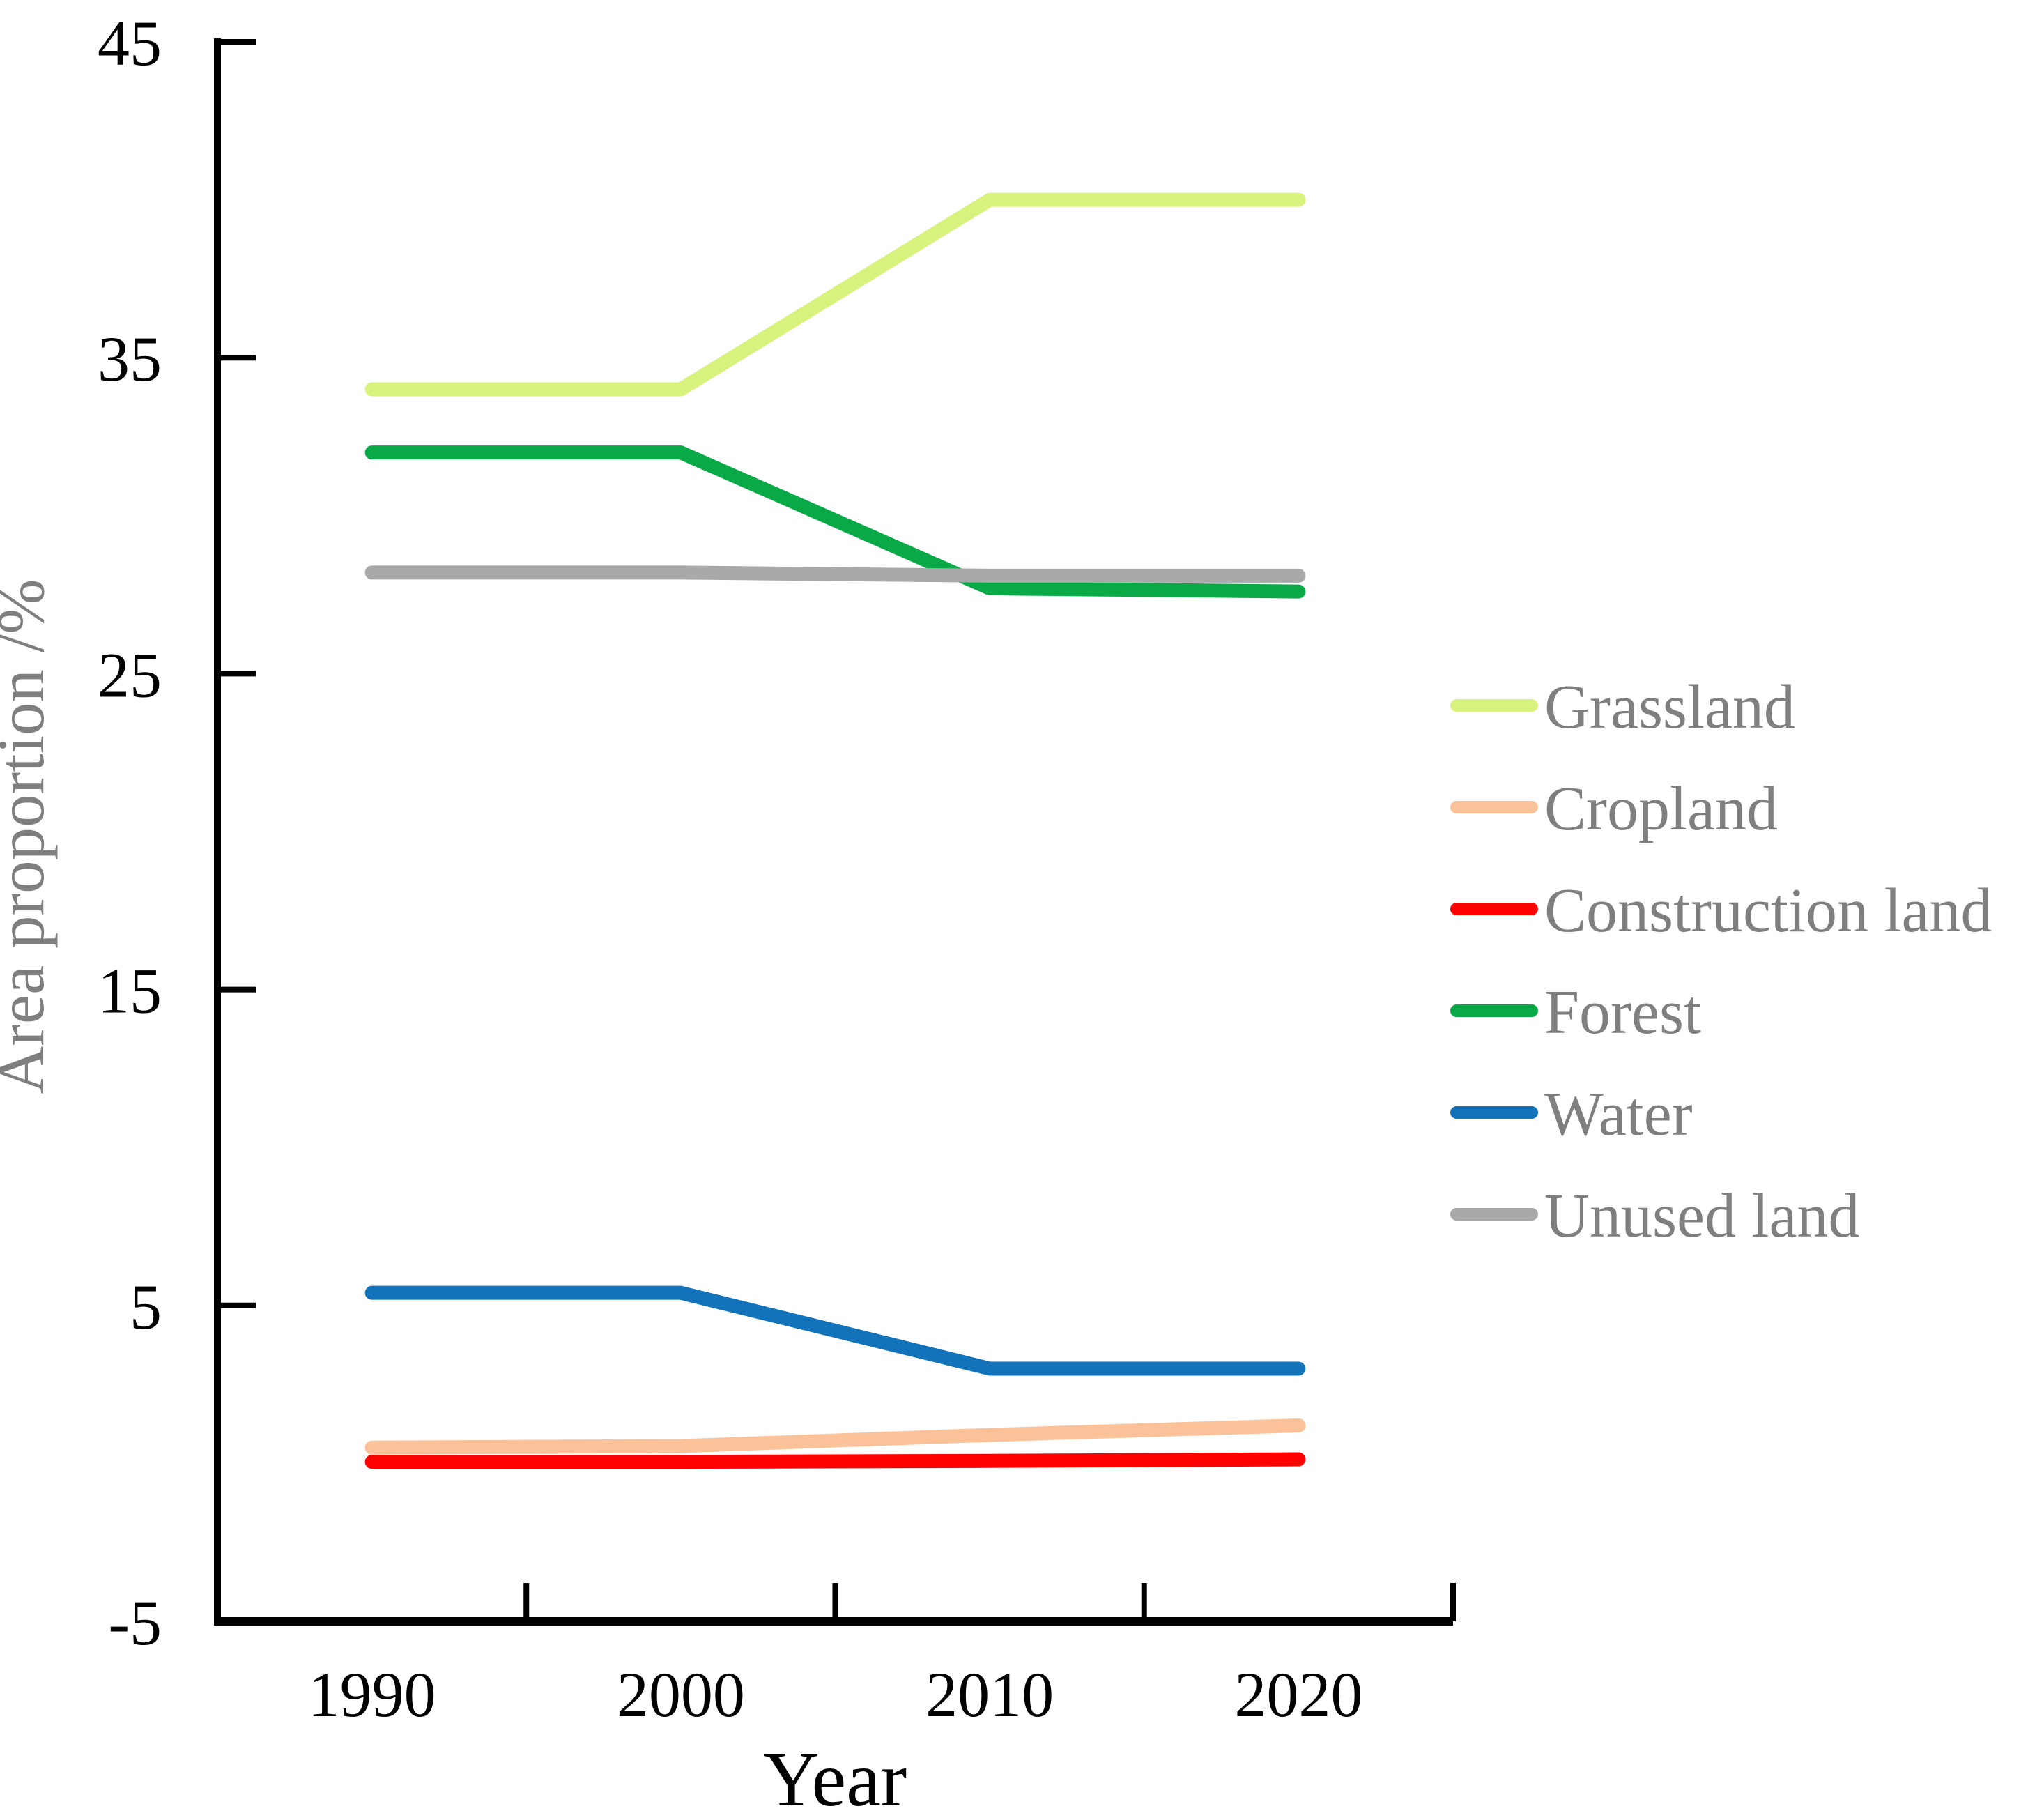 This screenshot has width=2028, height=1820. I want to click on legend-label-construction-land: Construction land, so click(1768, 910).